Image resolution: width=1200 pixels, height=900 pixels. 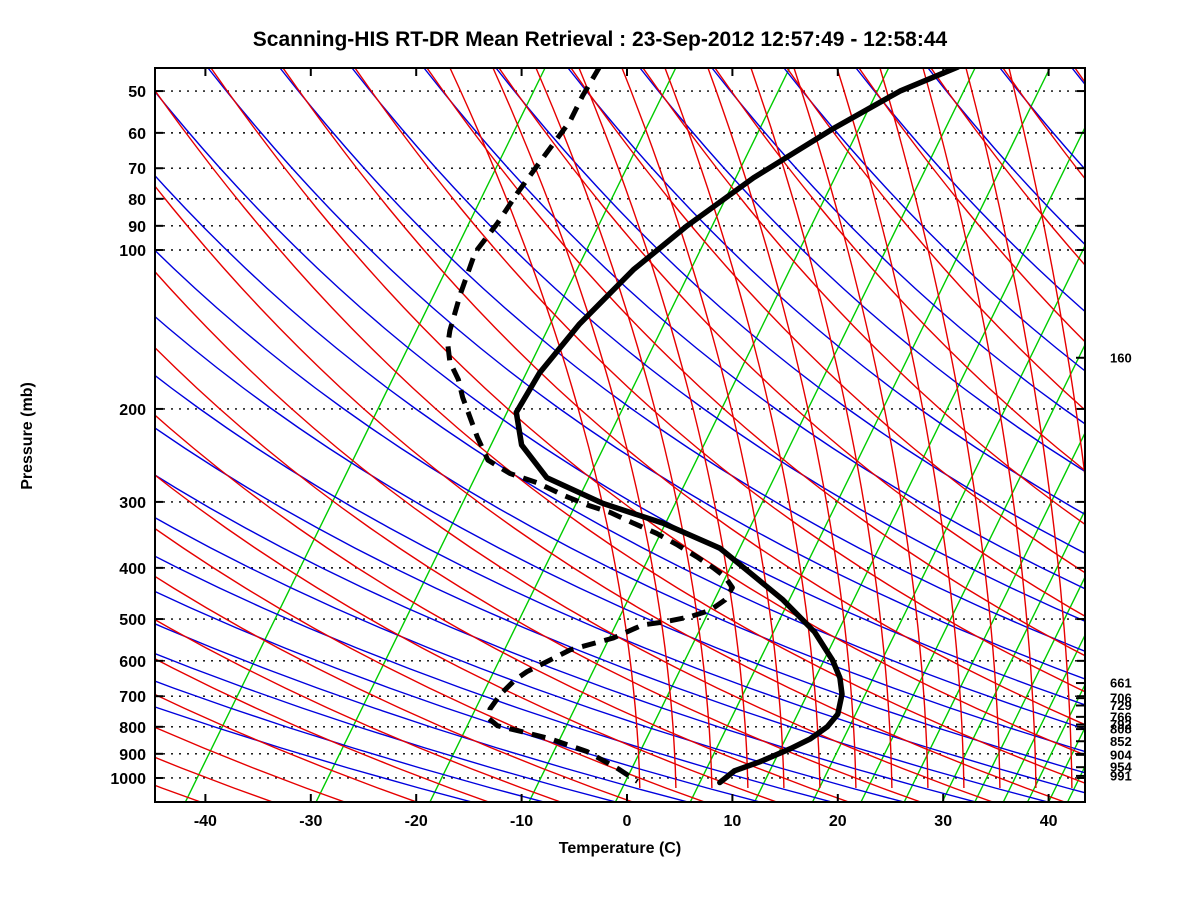 I want to click on level-label: 991, so click(x=1121, y=775).